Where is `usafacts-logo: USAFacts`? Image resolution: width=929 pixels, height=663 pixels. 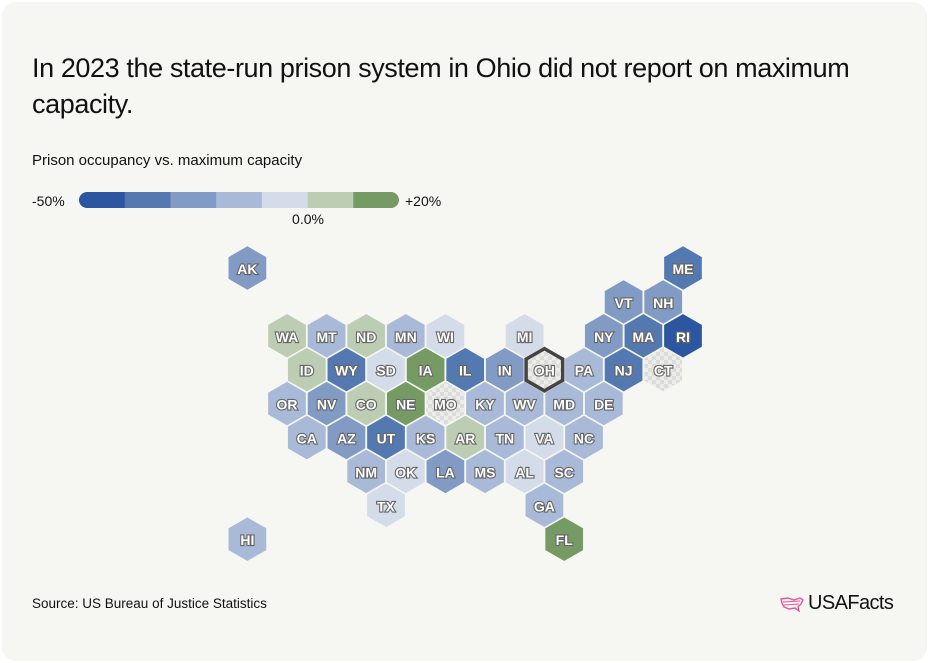 usafacts-logo: USAFacts is located at coordinates (837, 603).